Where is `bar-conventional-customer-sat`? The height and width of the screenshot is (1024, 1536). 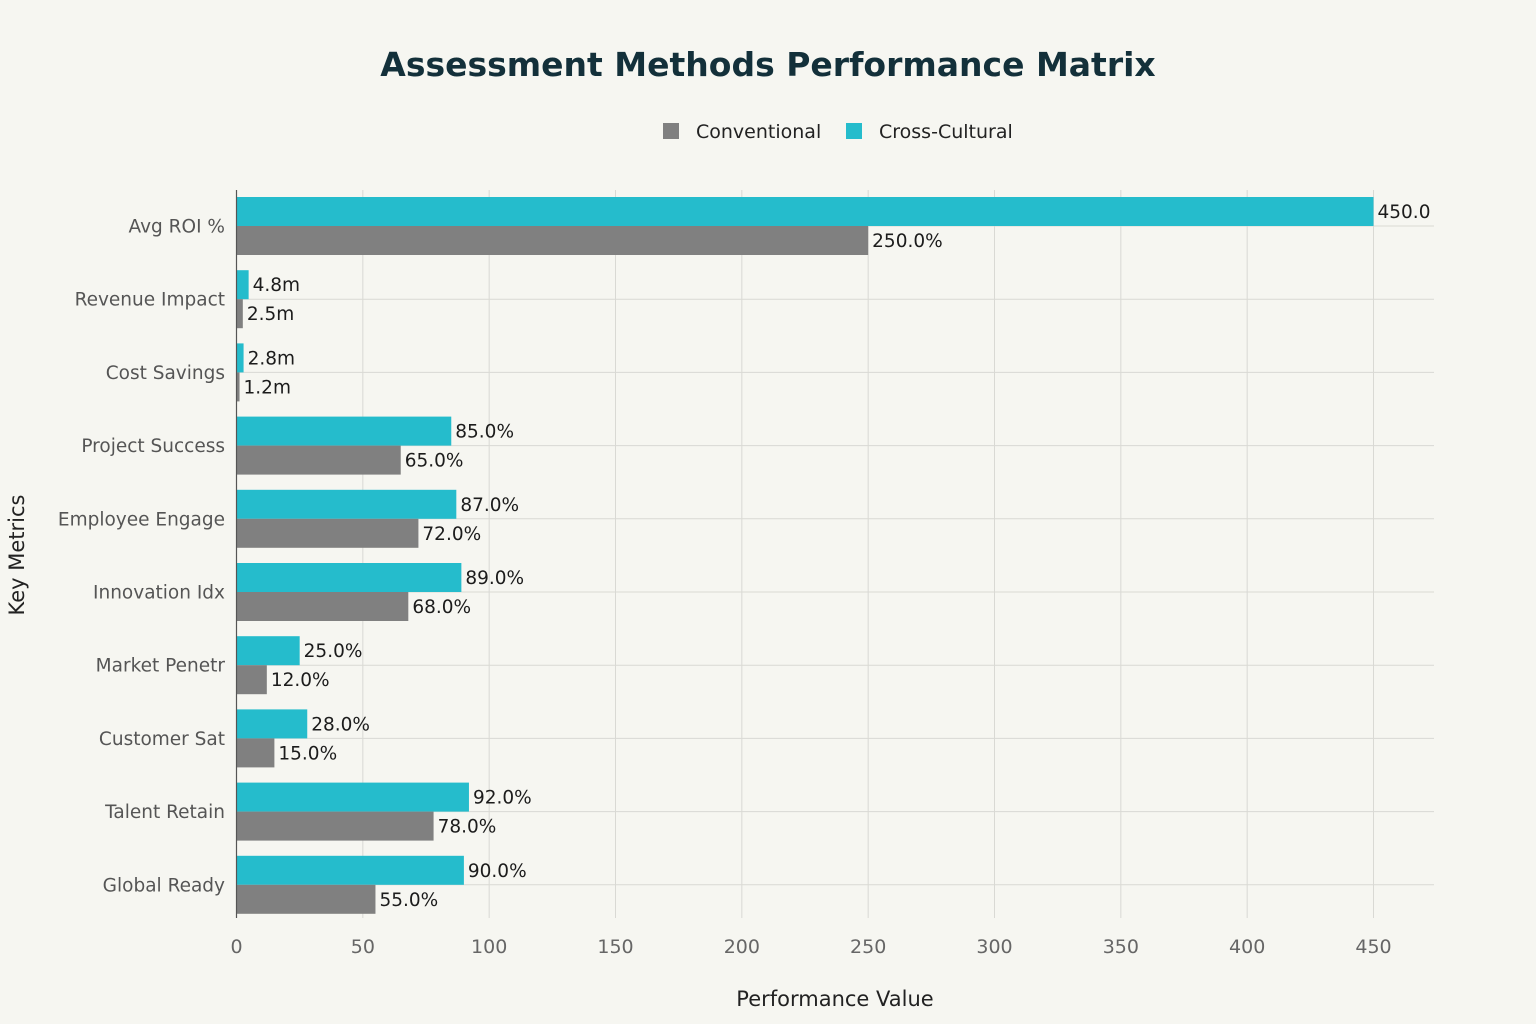 bar-conventional-customer-sat is located at coordinates (255, 753).